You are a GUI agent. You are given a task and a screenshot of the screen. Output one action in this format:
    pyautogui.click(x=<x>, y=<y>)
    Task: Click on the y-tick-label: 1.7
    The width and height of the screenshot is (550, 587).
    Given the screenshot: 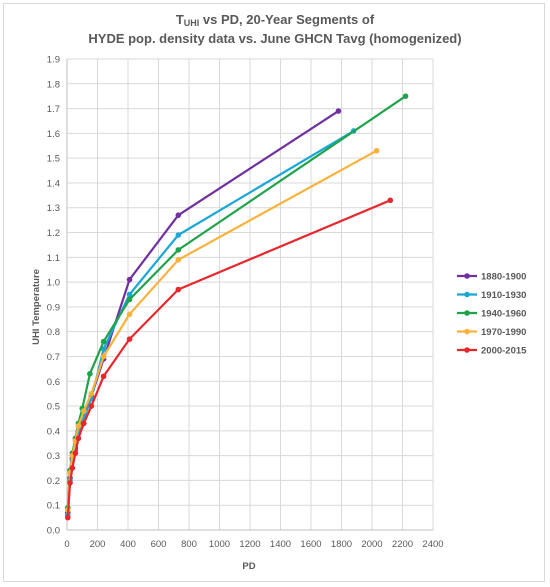 What is the action you would take?
    pyautogui.click(x=53, y=109)
    